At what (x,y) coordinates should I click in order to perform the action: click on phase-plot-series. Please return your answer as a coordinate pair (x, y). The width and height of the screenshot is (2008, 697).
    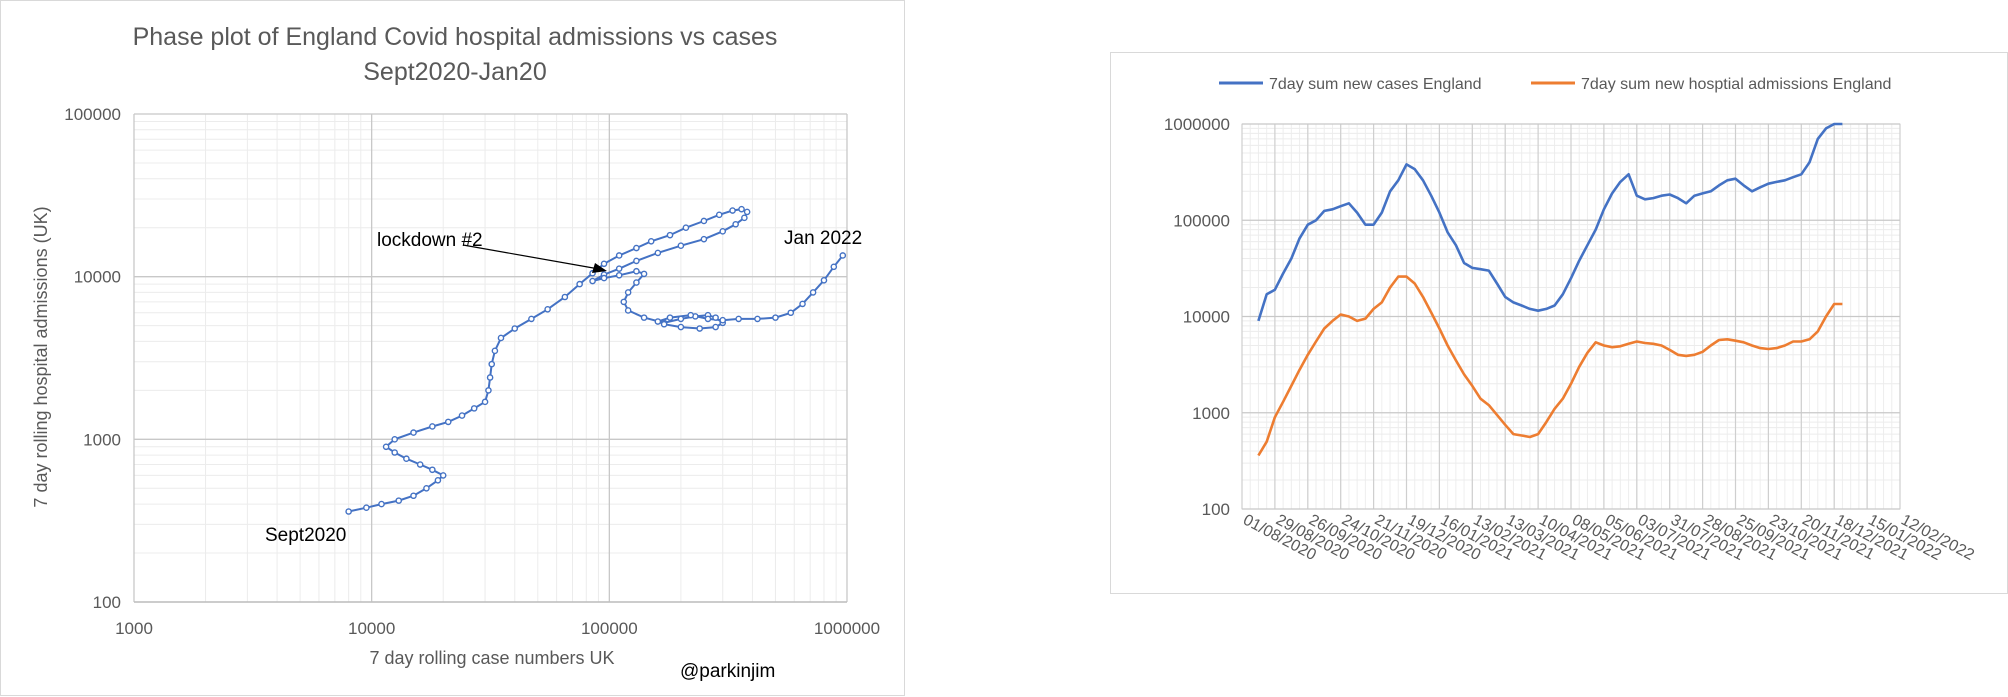
    Looking at the image, I should click on (596, 360).